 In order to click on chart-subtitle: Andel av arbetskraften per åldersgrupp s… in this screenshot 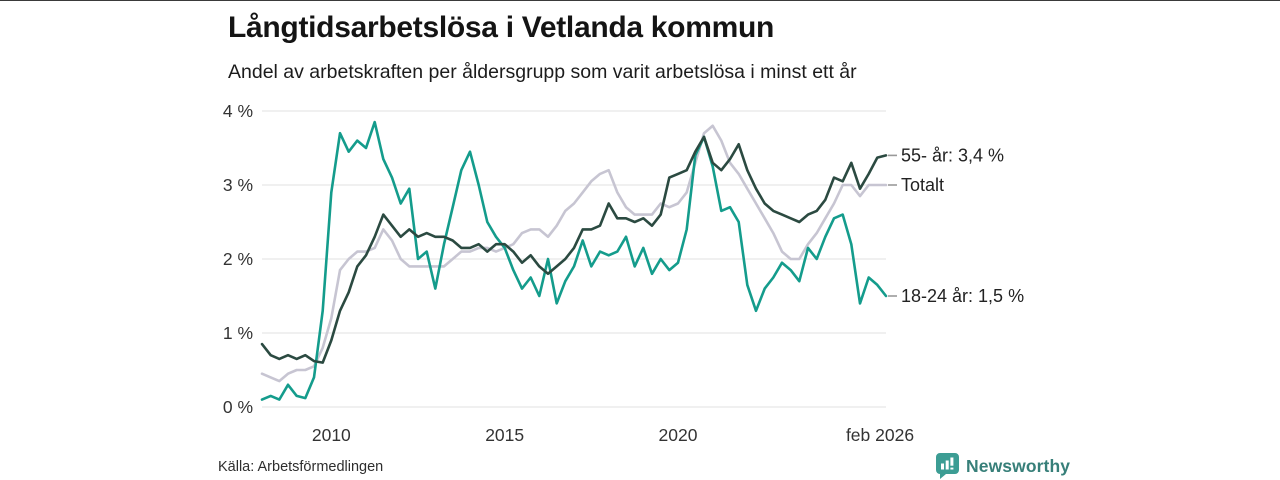, I will do `click(542, 72)`.